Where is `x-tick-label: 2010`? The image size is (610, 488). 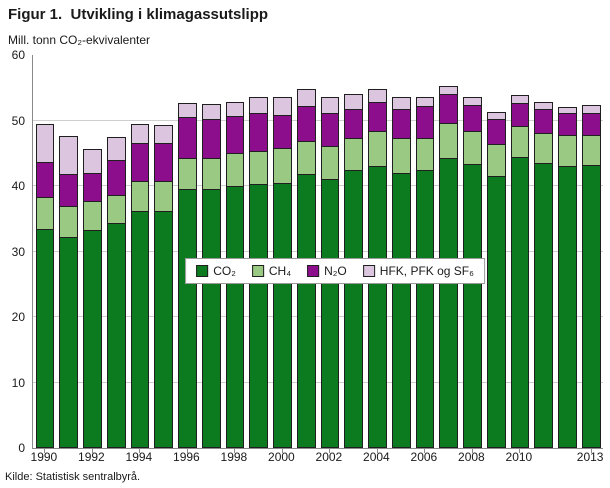
x-tick-label: 2010 is located at coordinates (519, 457).